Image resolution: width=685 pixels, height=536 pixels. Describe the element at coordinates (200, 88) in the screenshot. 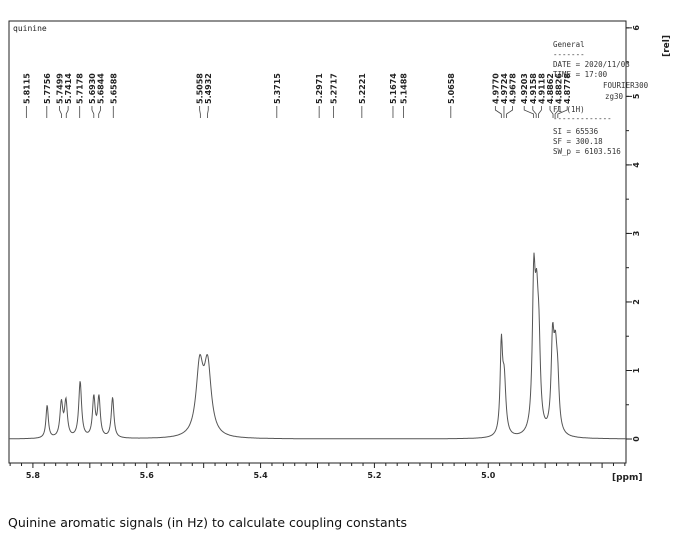

I see `peak-label: 5.5058` at that location.